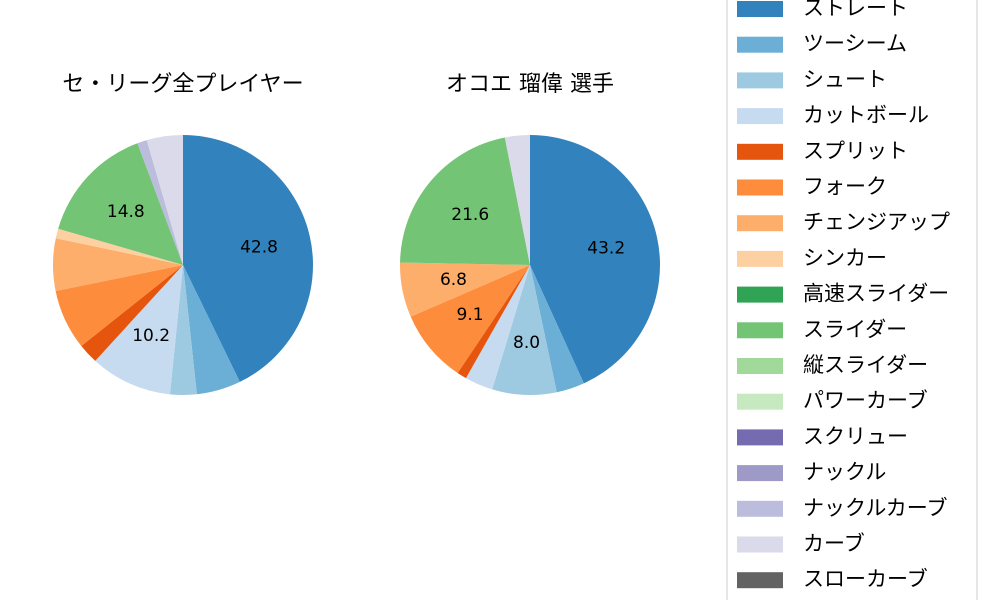  What do you see at coordinates (845, 187) in the screenshot?
I see `legend-label: フォーク` at bounding box center [845, 187].